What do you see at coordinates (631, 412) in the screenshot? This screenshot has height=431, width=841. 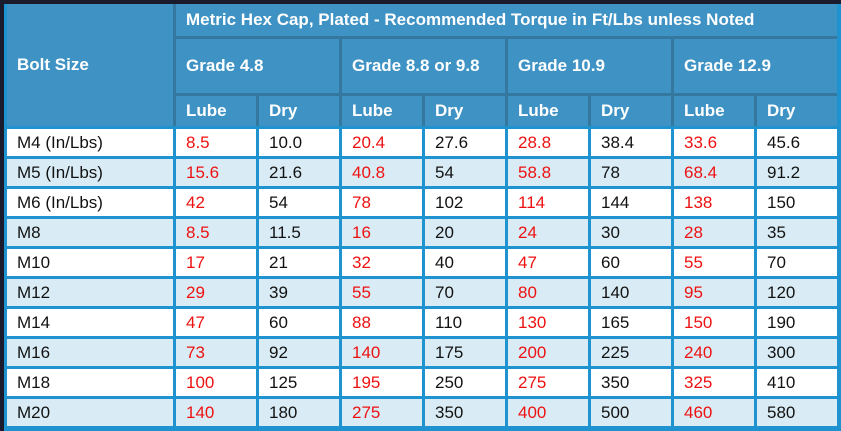 I see `dry-torque-cell: 500` at bounding box center [631, 412].